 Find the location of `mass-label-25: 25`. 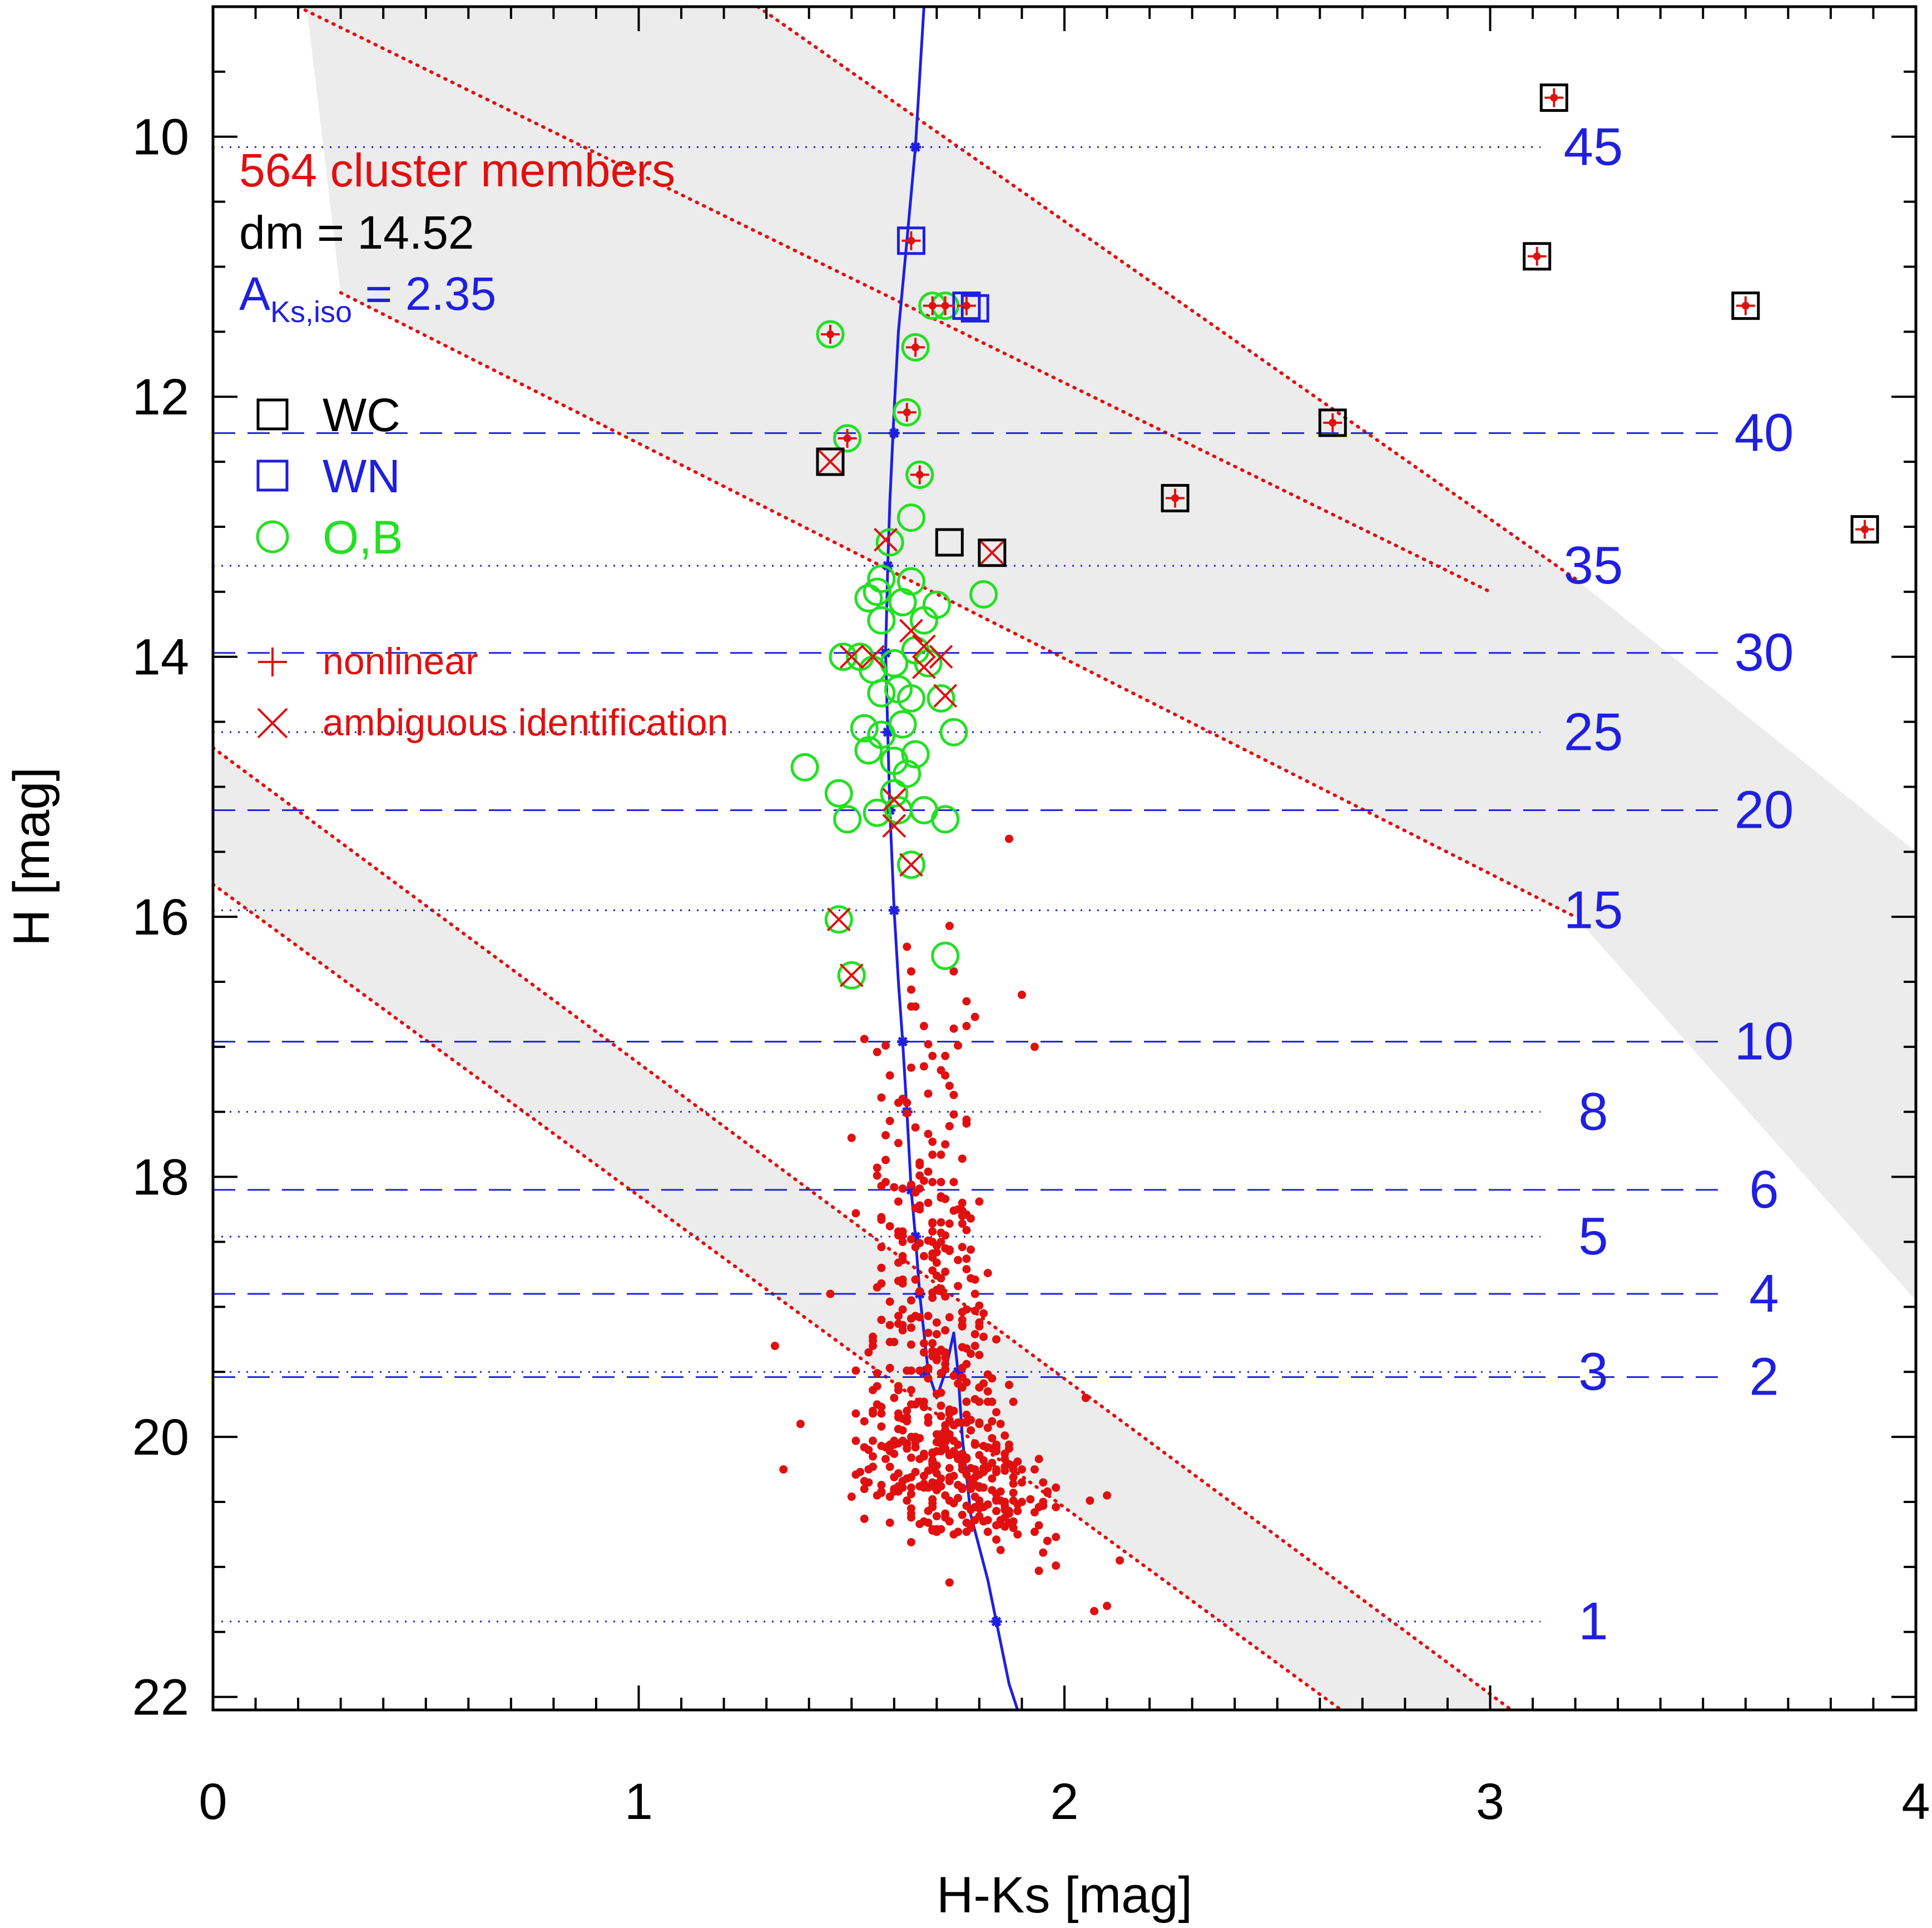

mass-label-25: 25 is located at coordinates (1593, 732).